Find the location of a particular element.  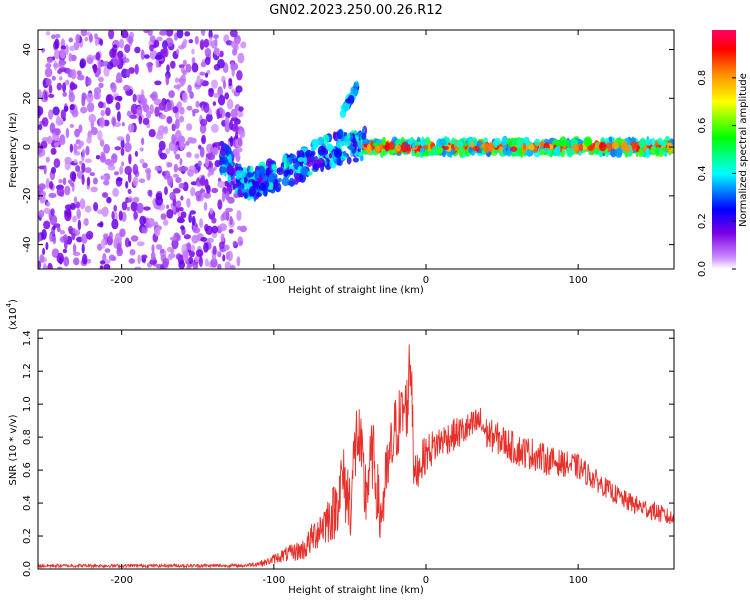

y-tick-label: -40 is located at coordinates (27, 244).